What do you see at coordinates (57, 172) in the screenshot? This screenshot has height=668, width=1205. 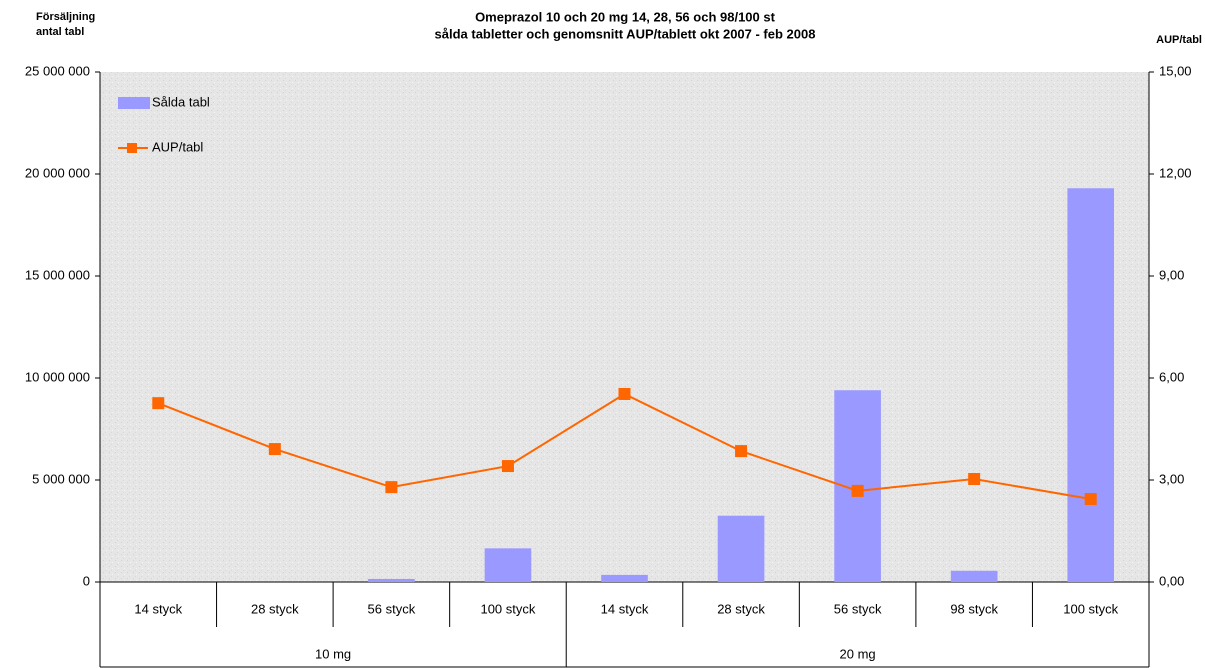 I see `y-tick-label: 20 000 000` at bounding box center [57, 172].